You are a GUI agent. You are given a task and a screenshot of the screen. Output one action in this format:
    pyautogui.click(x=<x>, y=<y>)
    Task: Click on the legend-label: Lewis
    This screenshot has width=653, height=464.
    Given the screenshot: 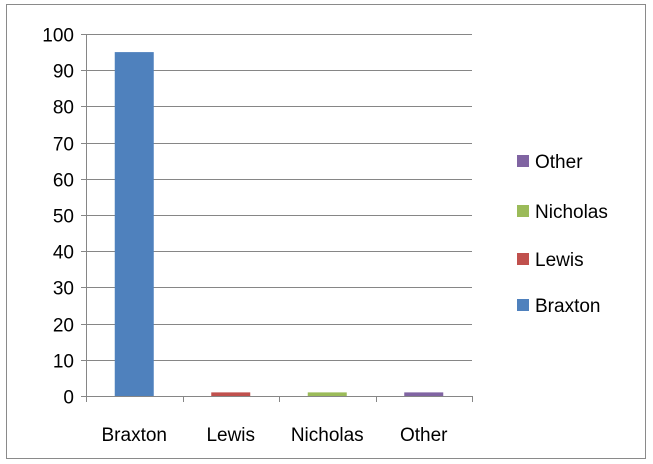 What is the action you would take?
    pyautogui.click(x=559, y=260)
    